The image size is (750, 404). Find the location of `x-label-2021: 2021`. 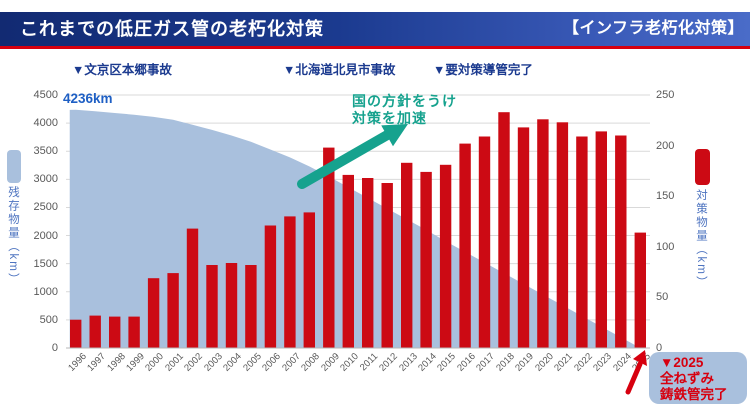

x-label-2021: 2021 is located at coordinates (564, 362).